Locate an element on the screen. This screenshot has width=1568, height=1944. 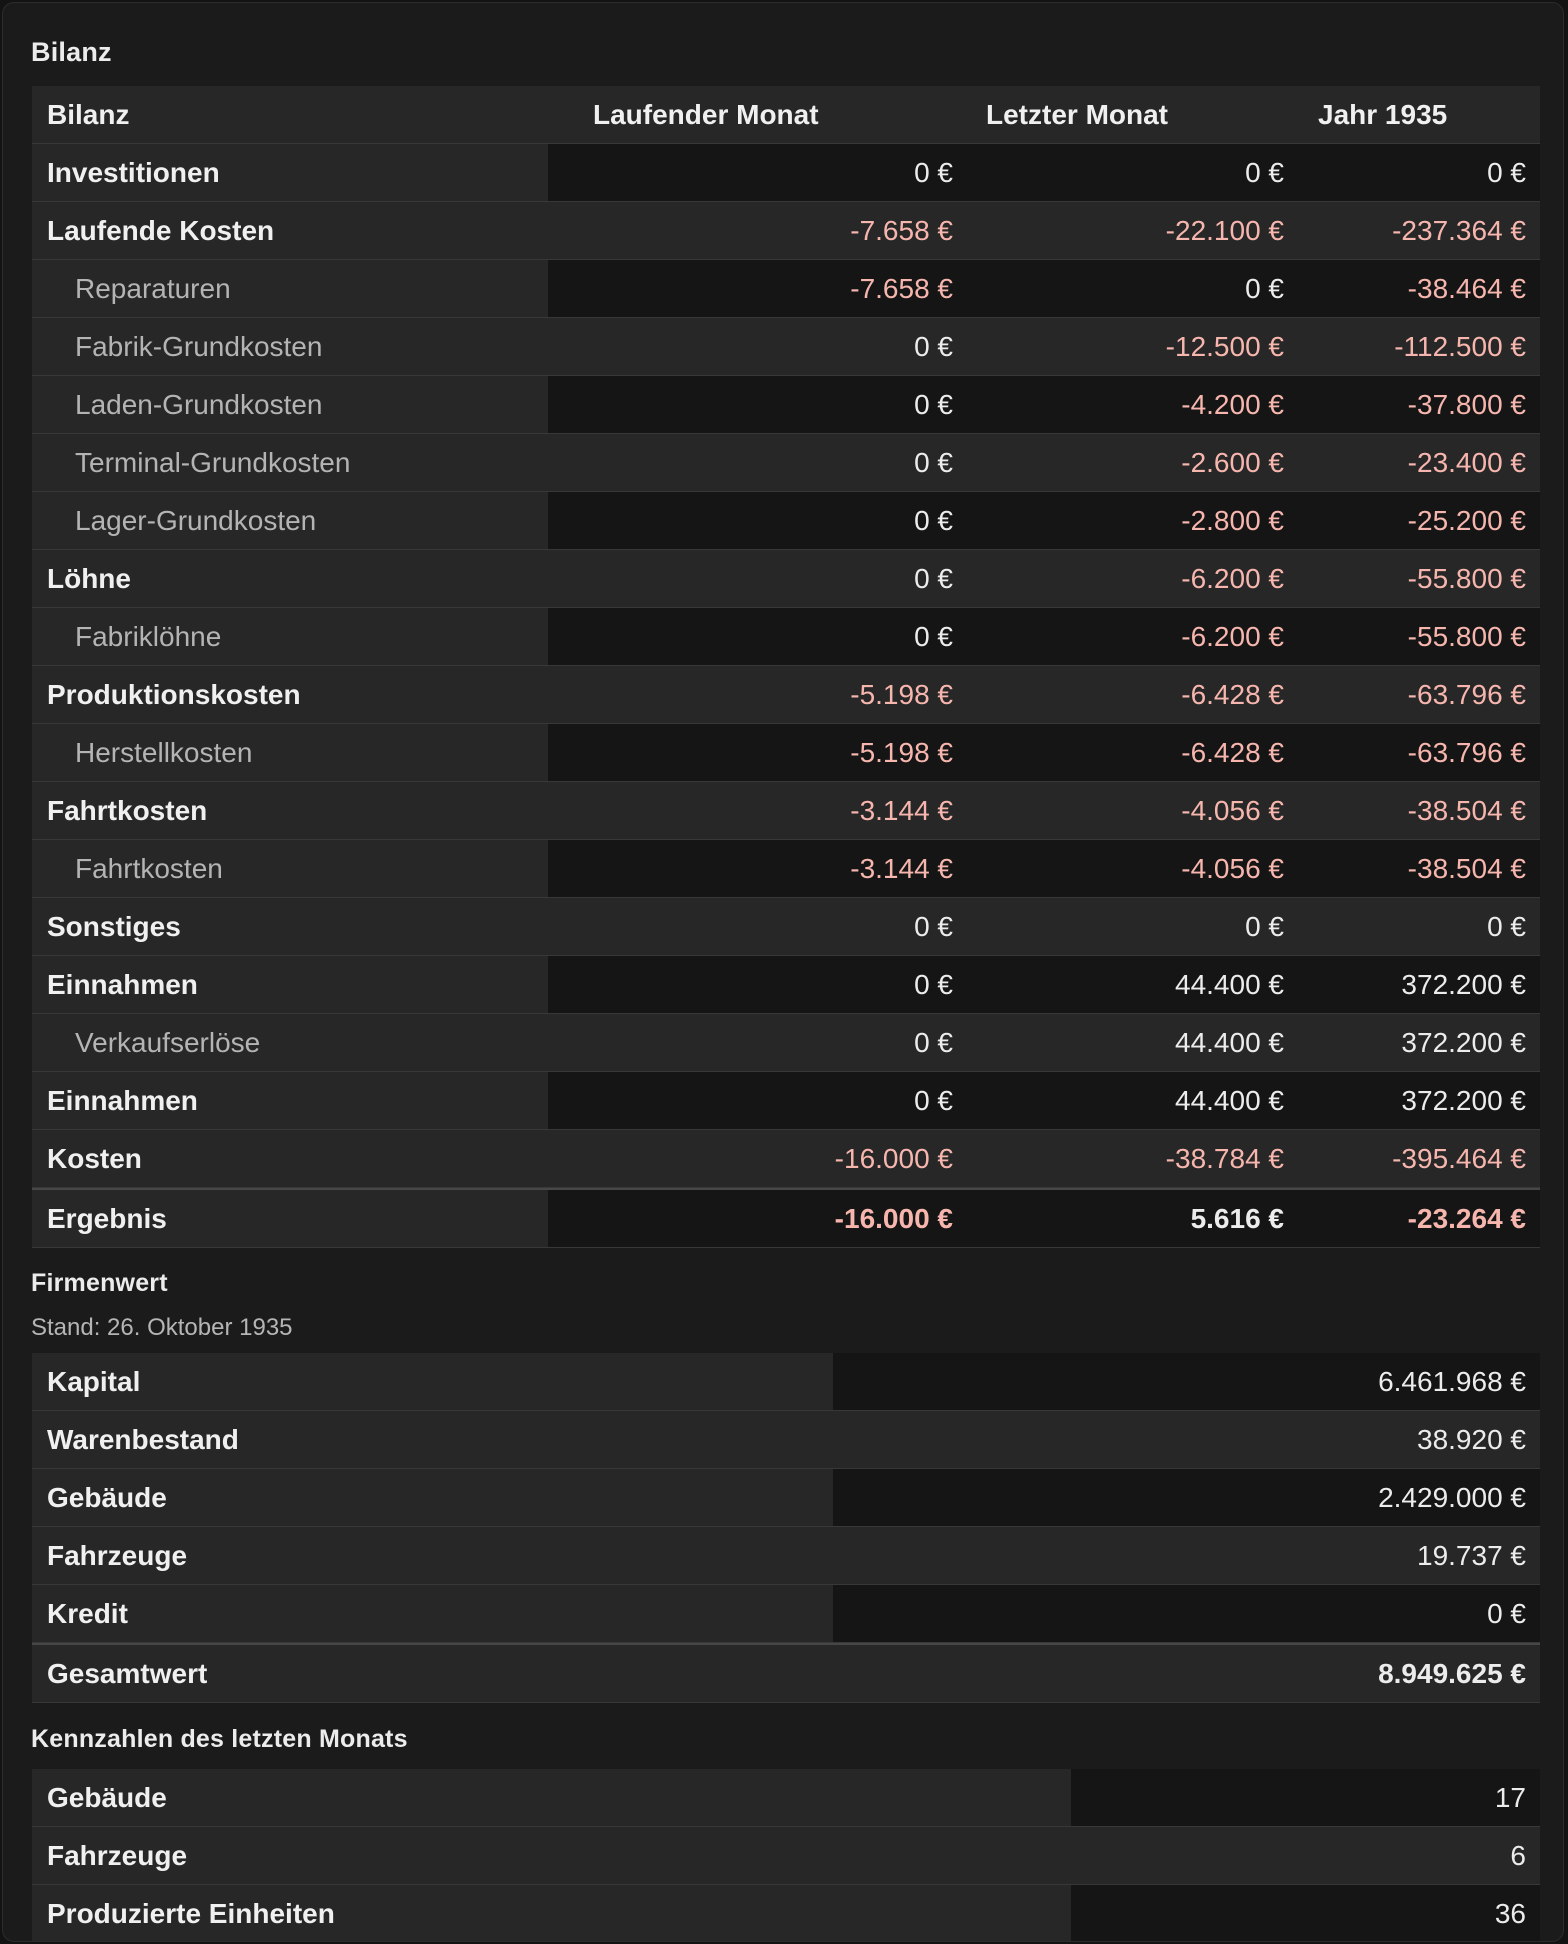
value-year: 0 € is located at coordinates (1419, 172).